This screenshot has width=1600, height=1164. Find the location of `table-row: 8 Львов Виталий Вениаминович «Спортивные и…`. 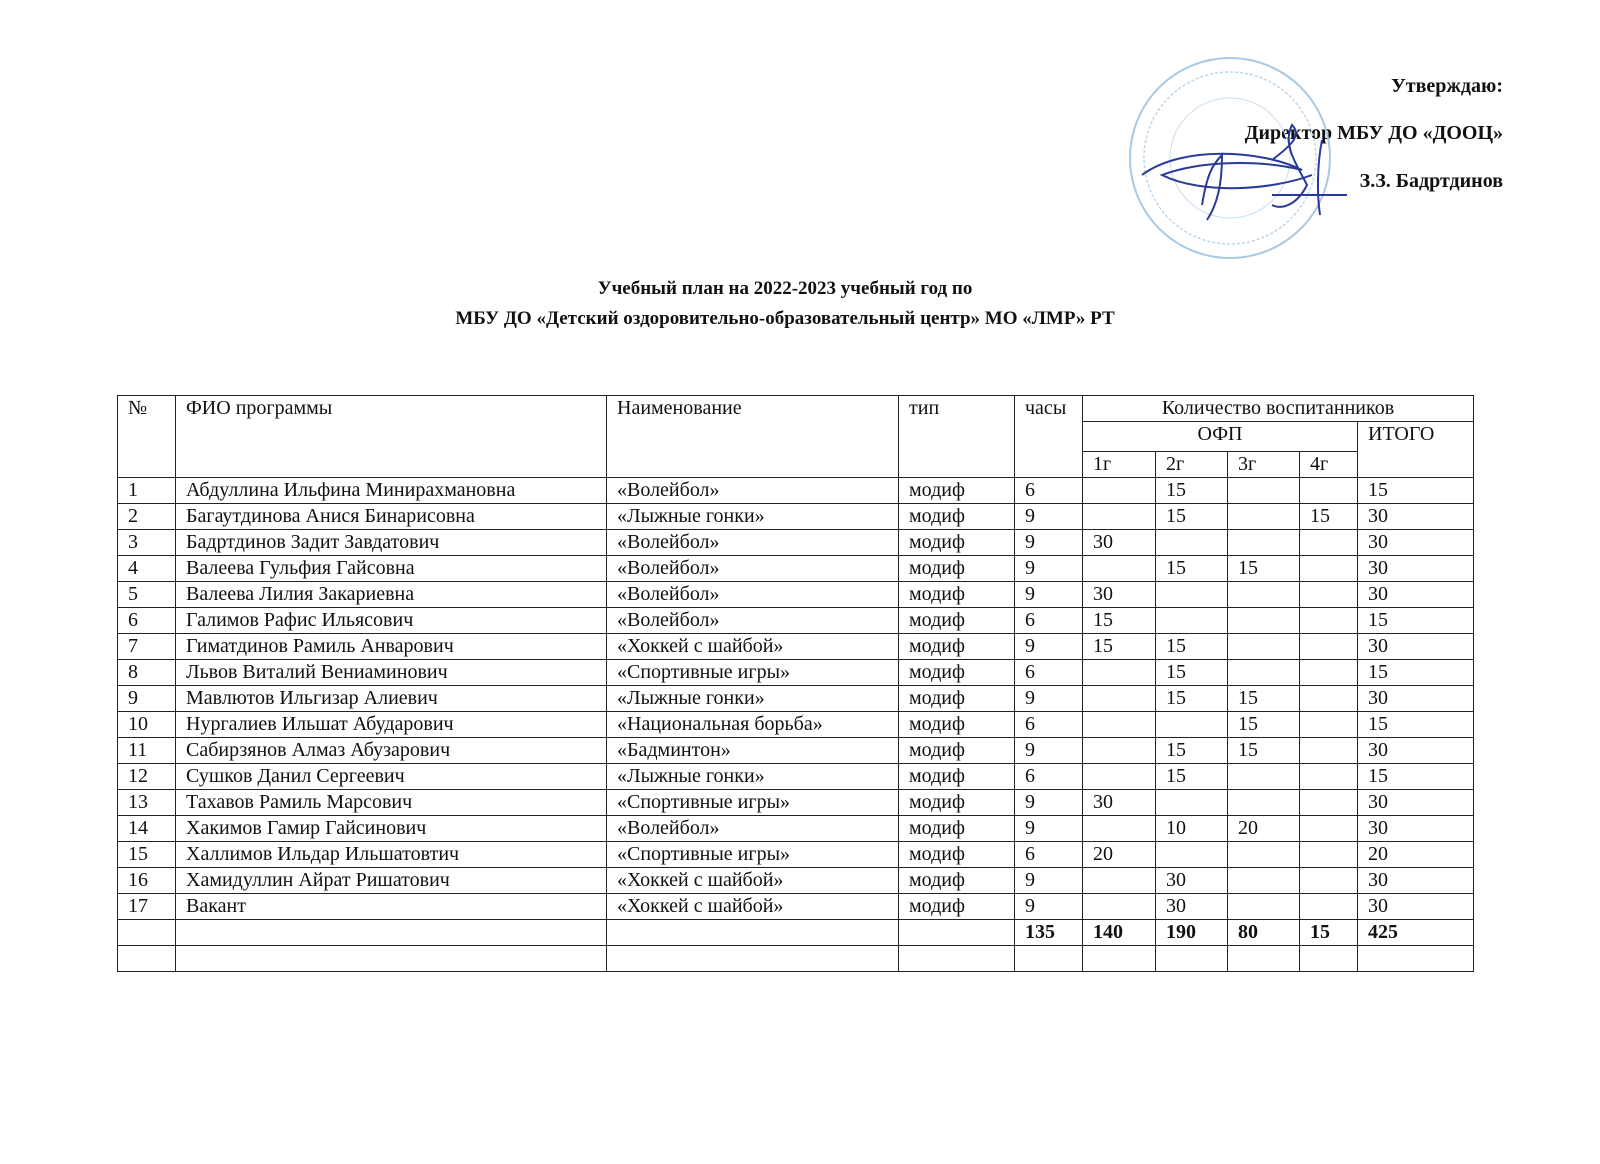

table-row: 8 Львов Виталий Вениаминович «Спортивные и… is located at coordinates (795, 672).